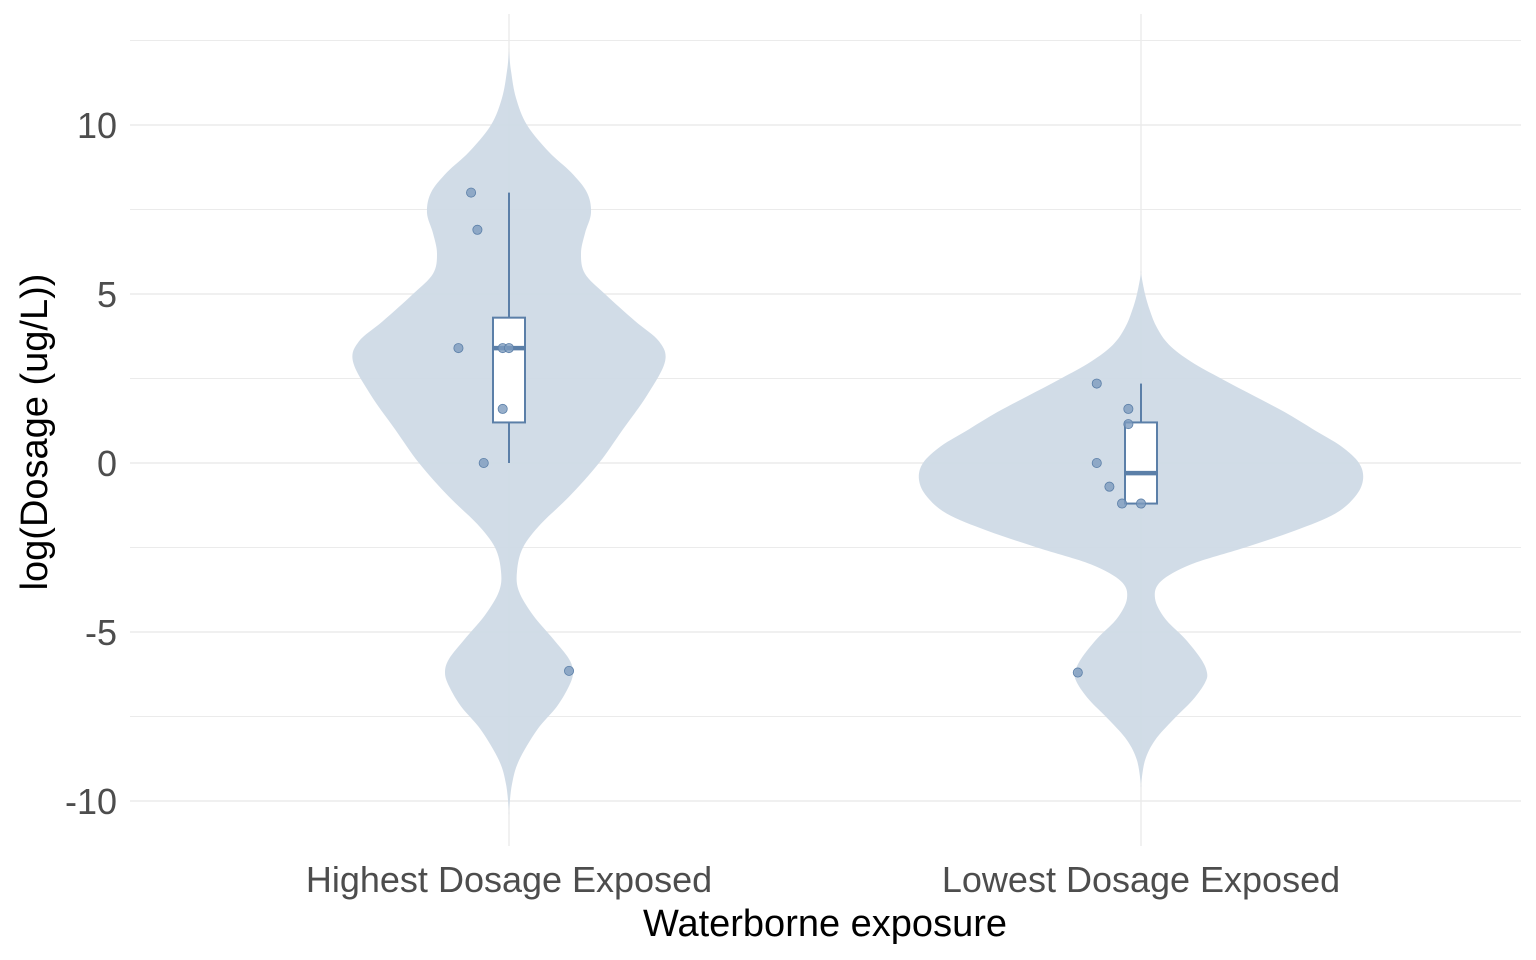 This screenshot has height=960, width=1536. What do you see at coordinates (101, 632) in the screenshot?
I see `y-tick-label: -5` at bounding box center [101, 632].